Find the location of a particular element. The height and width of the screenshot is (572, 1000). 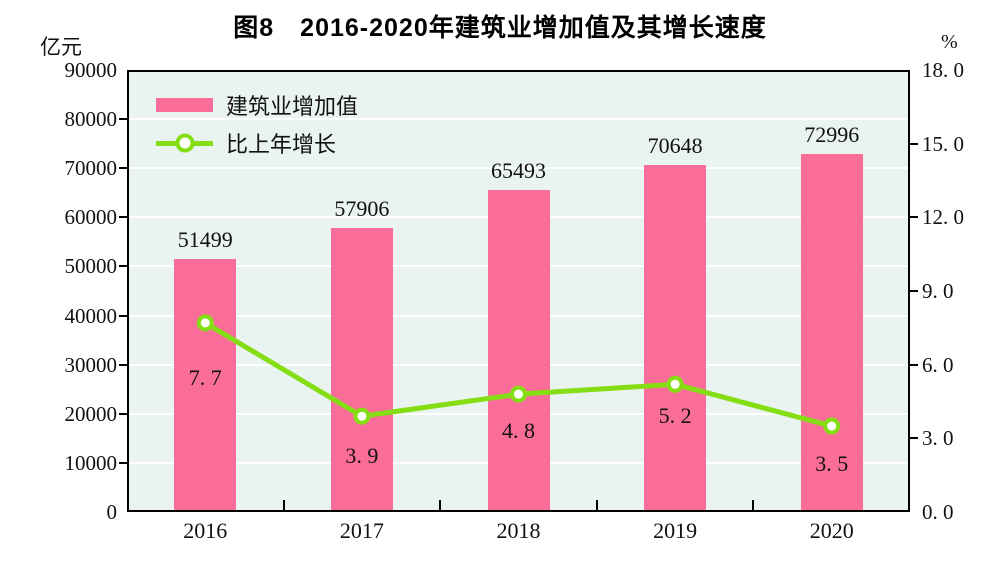

left-axis-tick-label: 80000 is located at coordinates (91, 119).